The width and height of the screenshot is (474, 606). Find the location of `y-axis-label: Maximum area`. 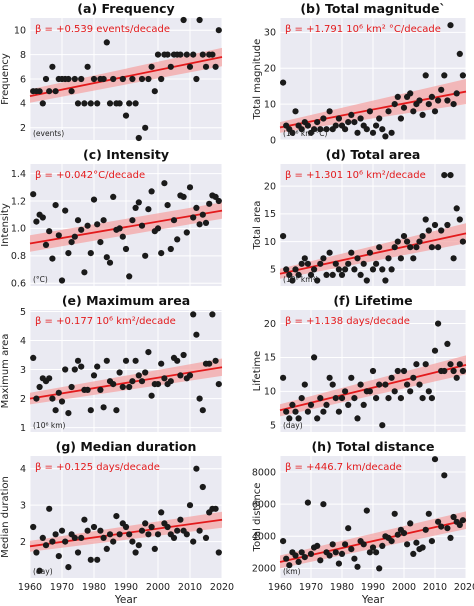

y-axis-label: Maximum area is located at coordinates (5, 371).